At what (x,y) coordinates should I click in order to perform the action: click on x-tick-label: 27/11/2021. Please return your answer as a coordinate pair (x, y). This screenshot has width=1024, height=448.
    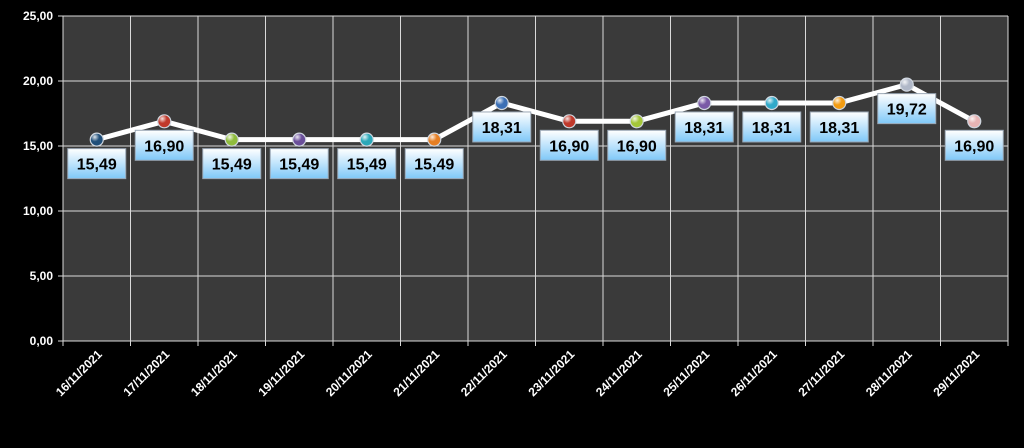
    Looking at the image, I should click on (821, 373).